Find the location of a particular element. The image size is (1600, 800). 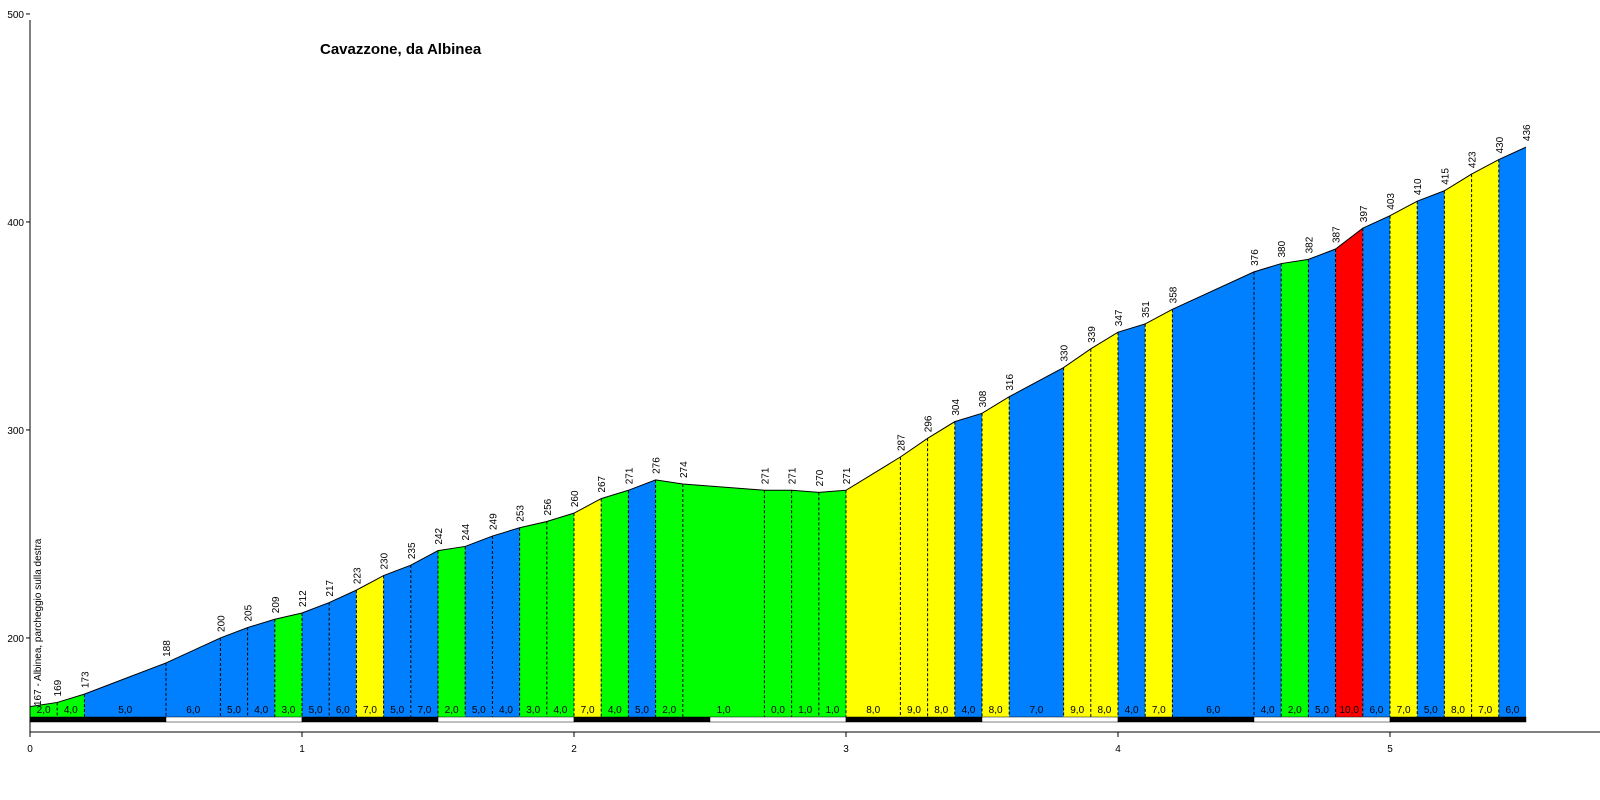

elevation-label: 347 is located at coordinates (1119, 317).